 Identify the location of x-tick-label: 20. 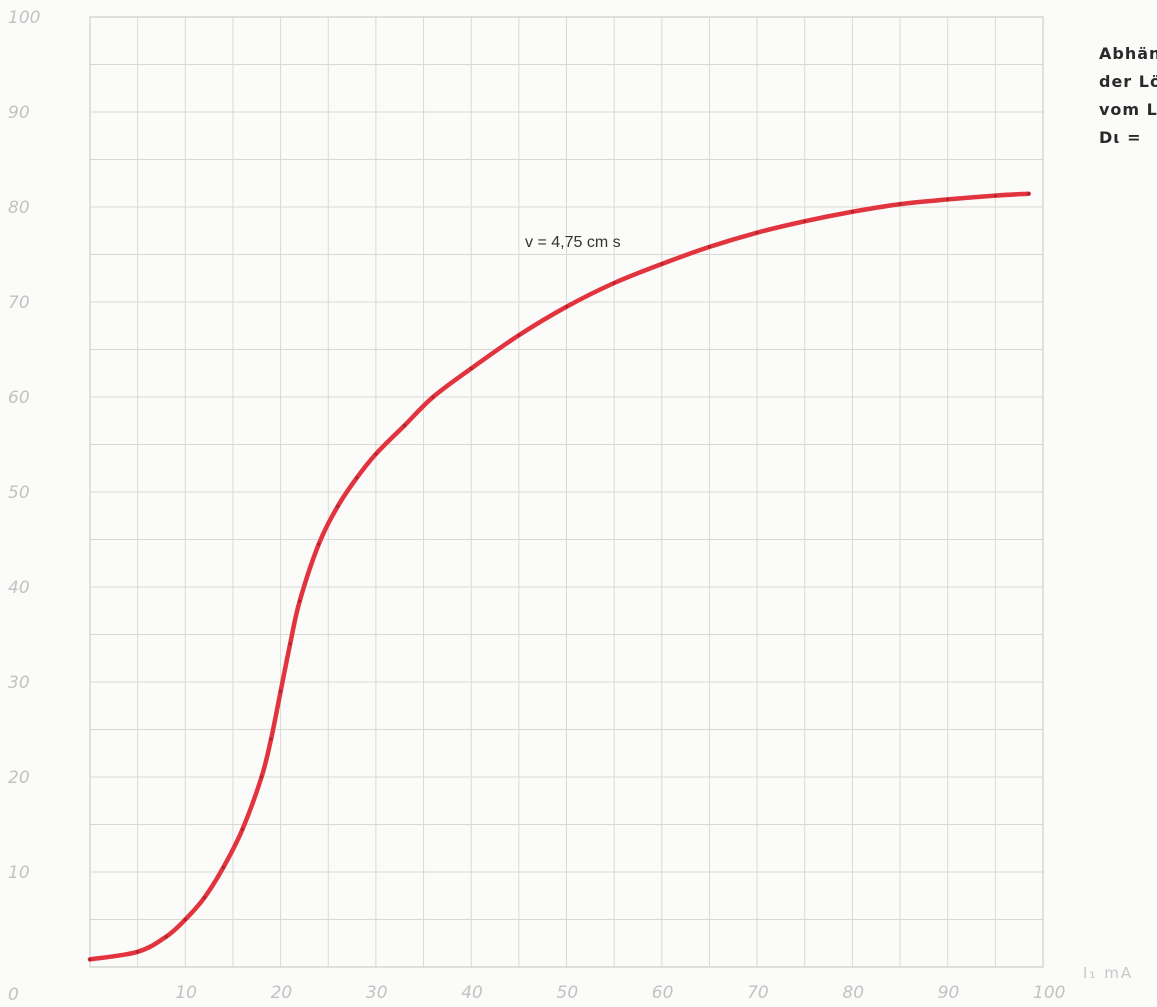
(282, 993).